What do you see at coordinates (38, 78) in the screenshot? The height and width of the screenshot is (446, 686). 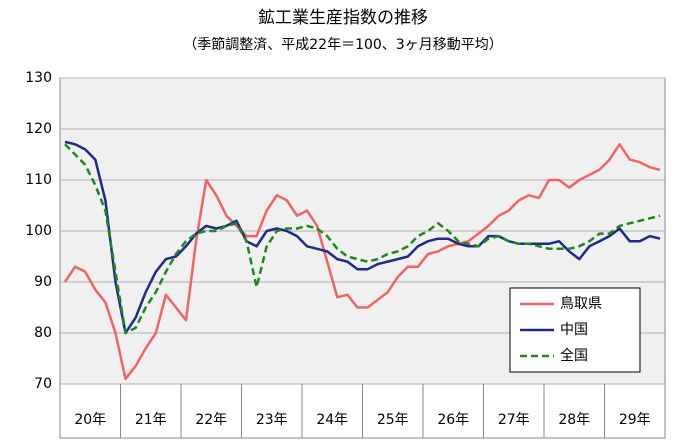 I see `y-tick-label: 130` at bounding box center [38, 78].